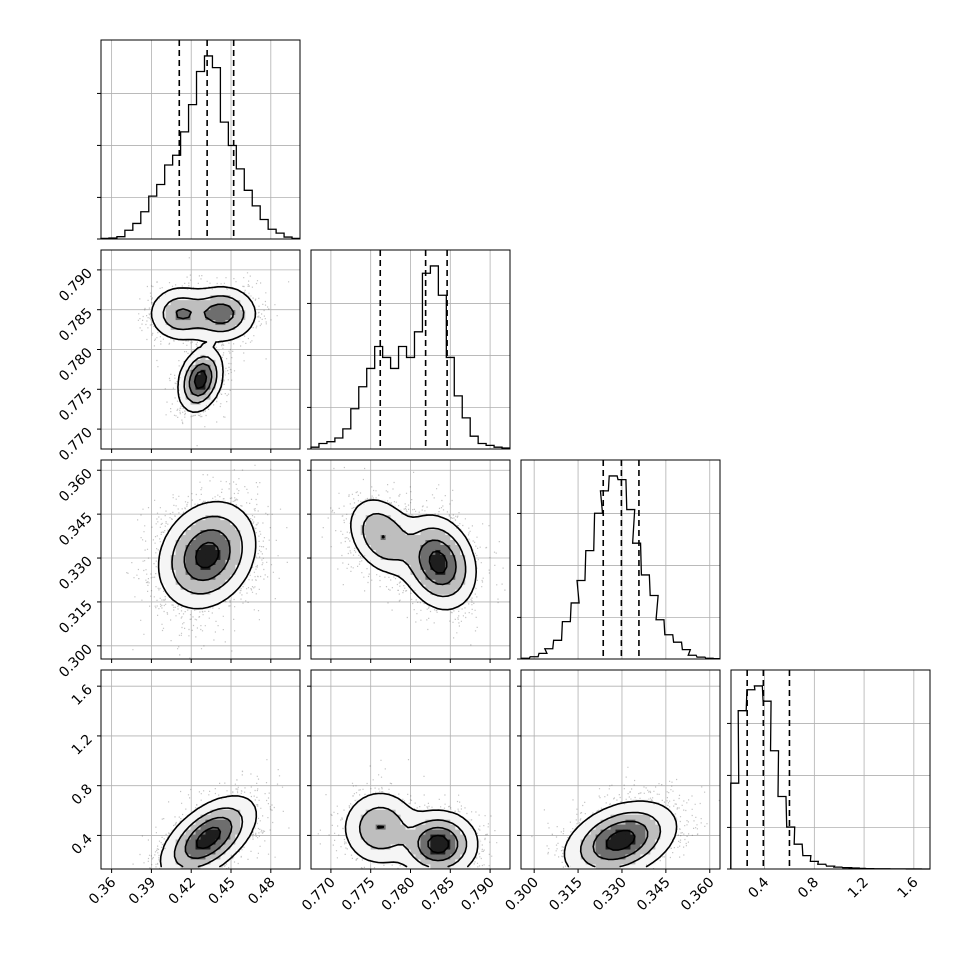 The height and width of the screenshot is (970, 970). Describe the element at coordinates (82, 744) in the screenshot. I see `y-tick-label-3-2: 1.2` at that location.